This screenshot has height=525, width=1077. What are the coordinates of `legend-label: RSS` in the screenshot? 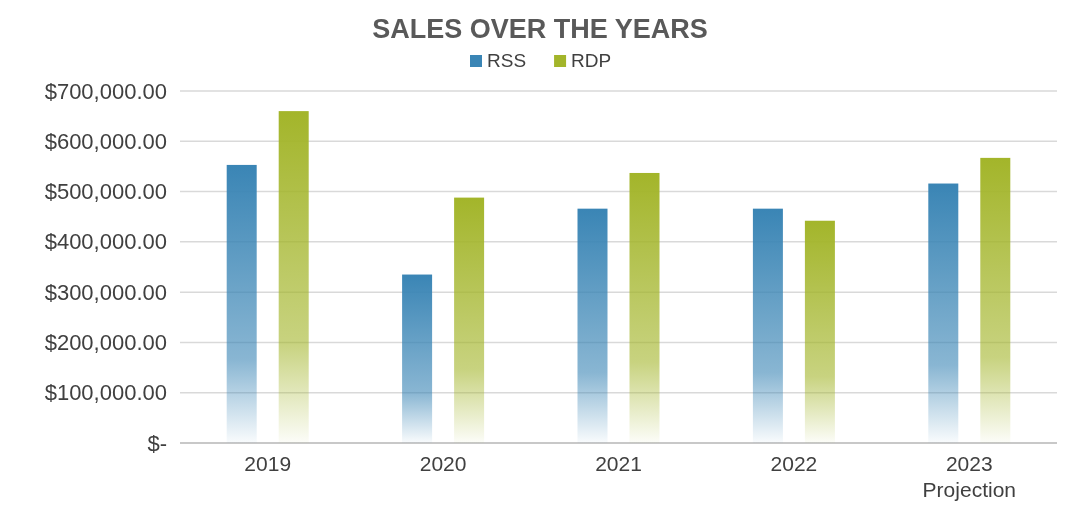 It's located at (507, 60).